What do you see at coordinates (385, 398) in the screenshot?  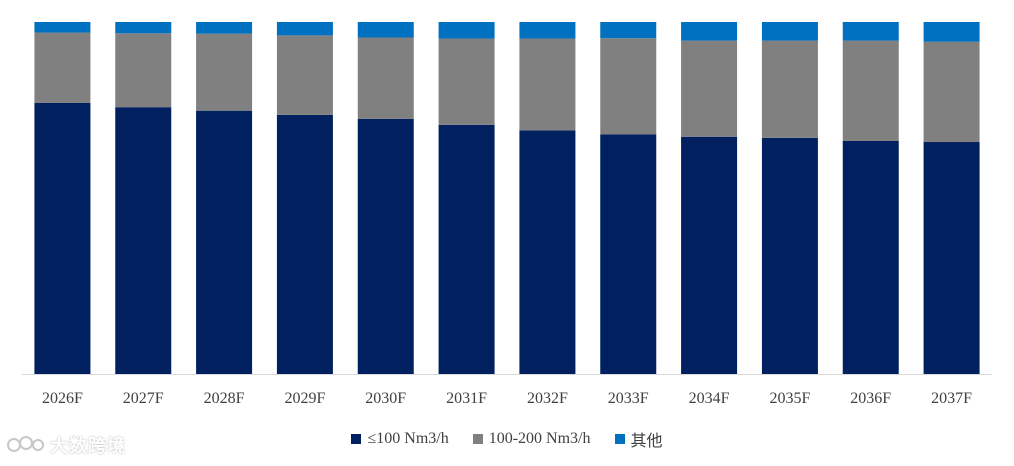 I see `x-tick-label-2030F: 2030F` at bounding box center [385, 398].